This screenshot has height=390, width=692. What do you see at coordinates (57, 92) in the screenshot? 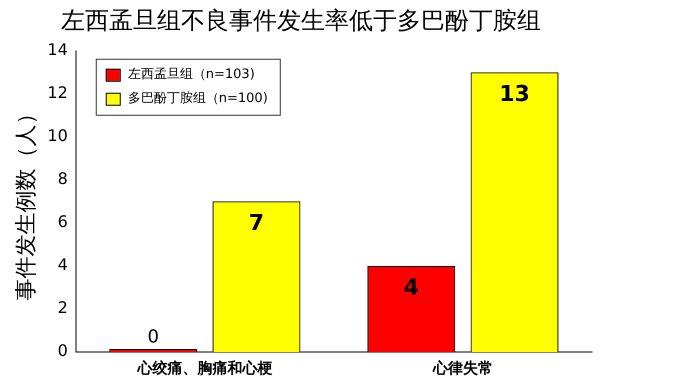
I see `y-tick-label: 12` at bounding box center [57, 92].